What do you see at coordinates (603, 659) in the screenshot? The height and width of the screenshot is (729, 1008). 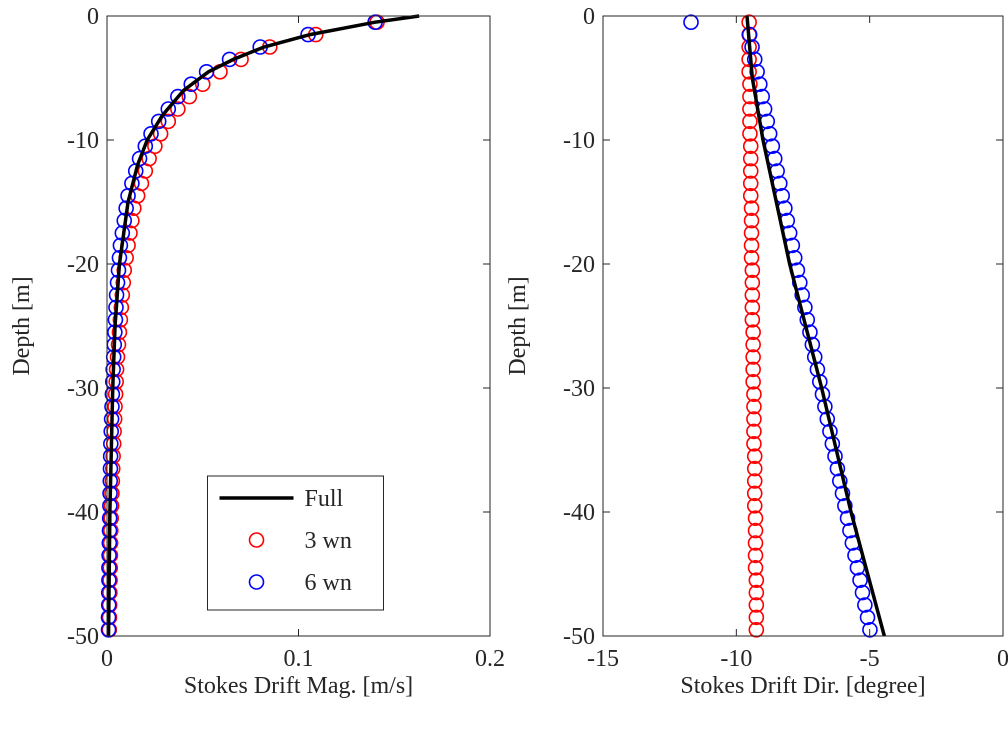 I see `x-tick-label: -15` at bounding box center [603, 659].